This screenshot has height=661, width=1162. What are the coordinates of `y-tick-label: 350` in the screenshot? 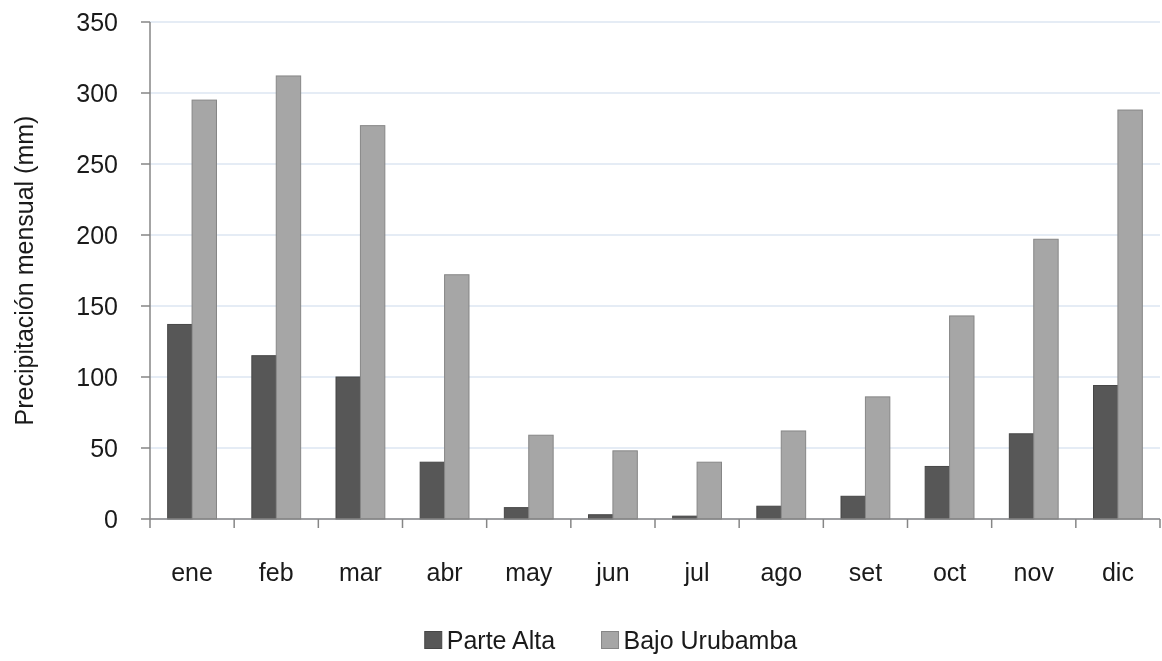 It's located at (97, 21).